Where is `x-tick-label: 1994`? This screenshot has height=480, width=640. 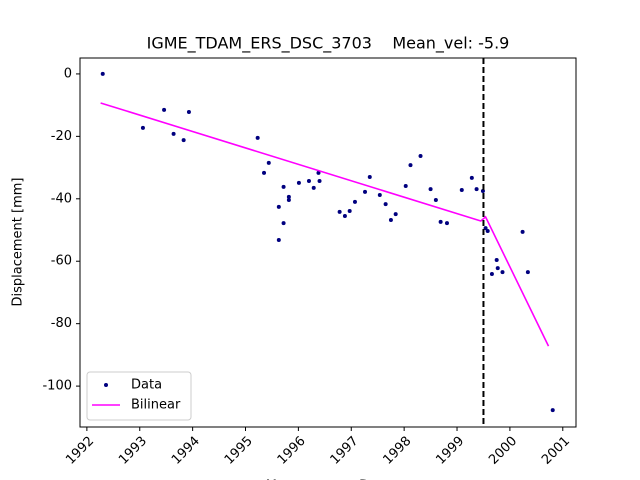
x-tick-label: 1994 is located at coordinates (186, 451).